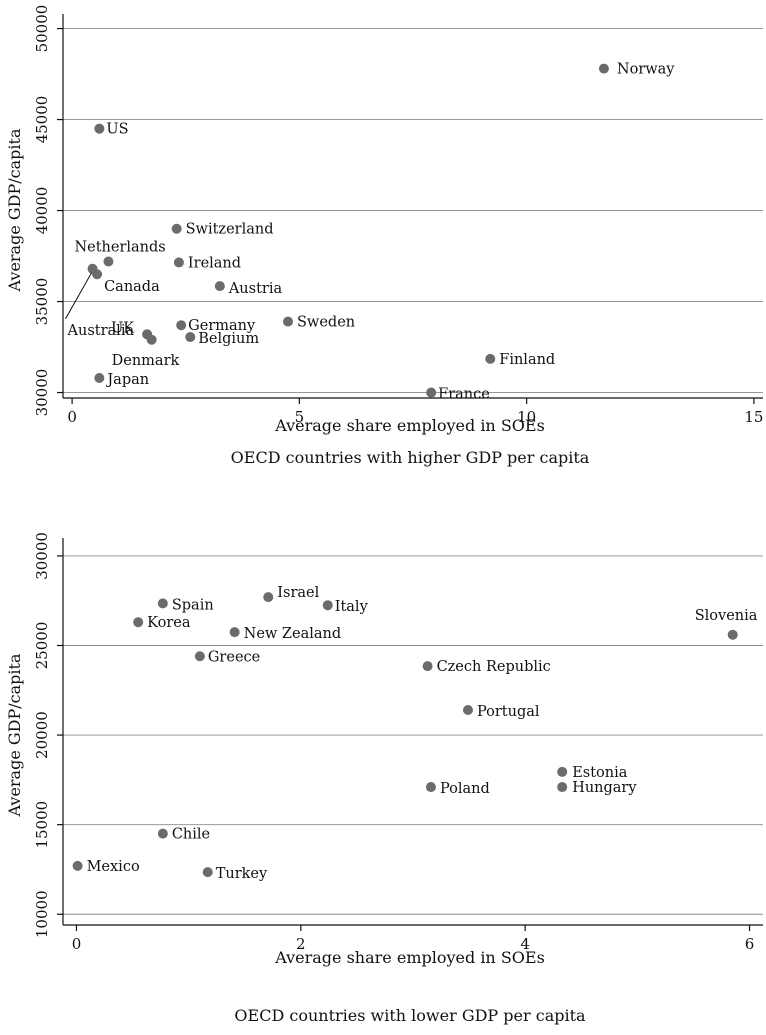 The width and height of the screenshot is (766, 1035). I want to click on point-switzerland, so click(176, 228).